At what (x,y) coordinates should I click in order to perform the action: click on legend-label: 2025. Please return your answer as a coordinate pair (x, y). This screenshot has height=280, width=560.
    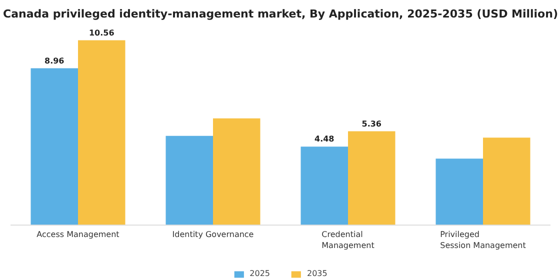
    Looking at the image, I should click on (260, 273).